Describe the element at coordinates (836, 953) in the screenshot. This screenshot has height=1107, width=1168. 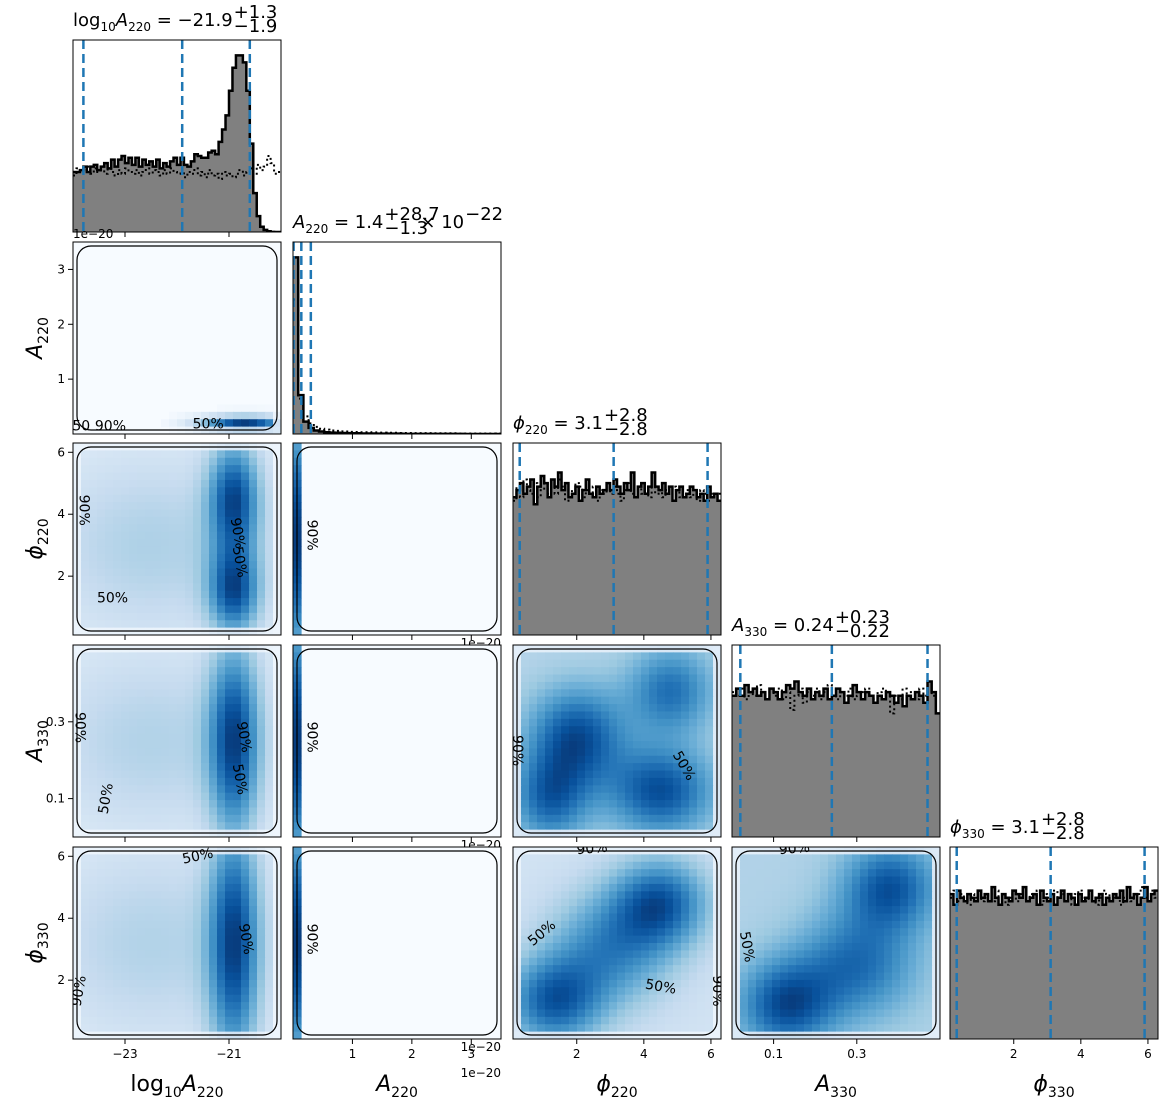
I see `panel-4-3: 90%50%0.1 0.3` at that location.